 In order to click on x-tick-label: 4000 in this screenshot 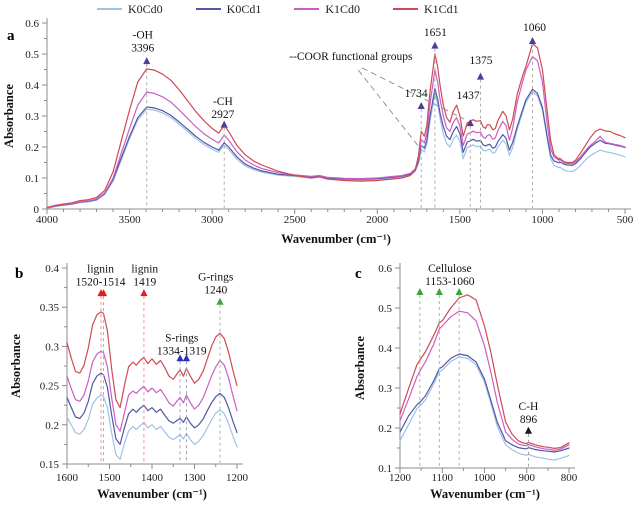, I will do `click(47, 220)`.